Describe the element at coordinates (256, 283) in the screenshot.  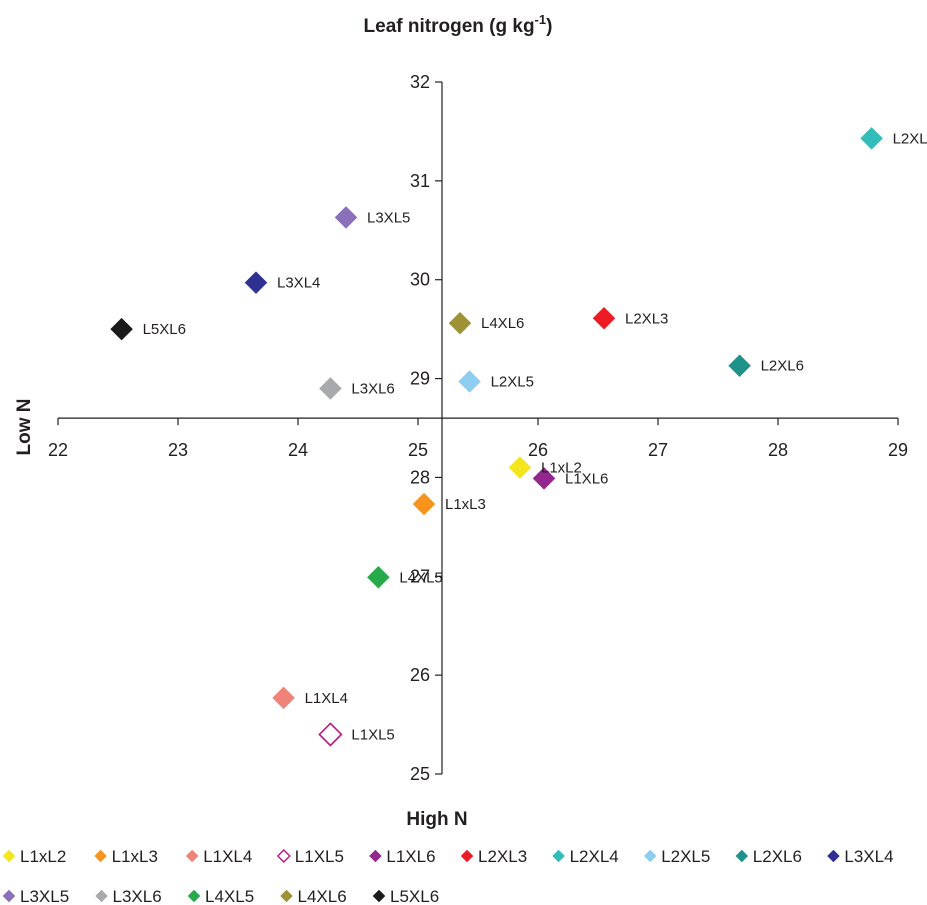
I see `data-point-l3xl4` at that location.